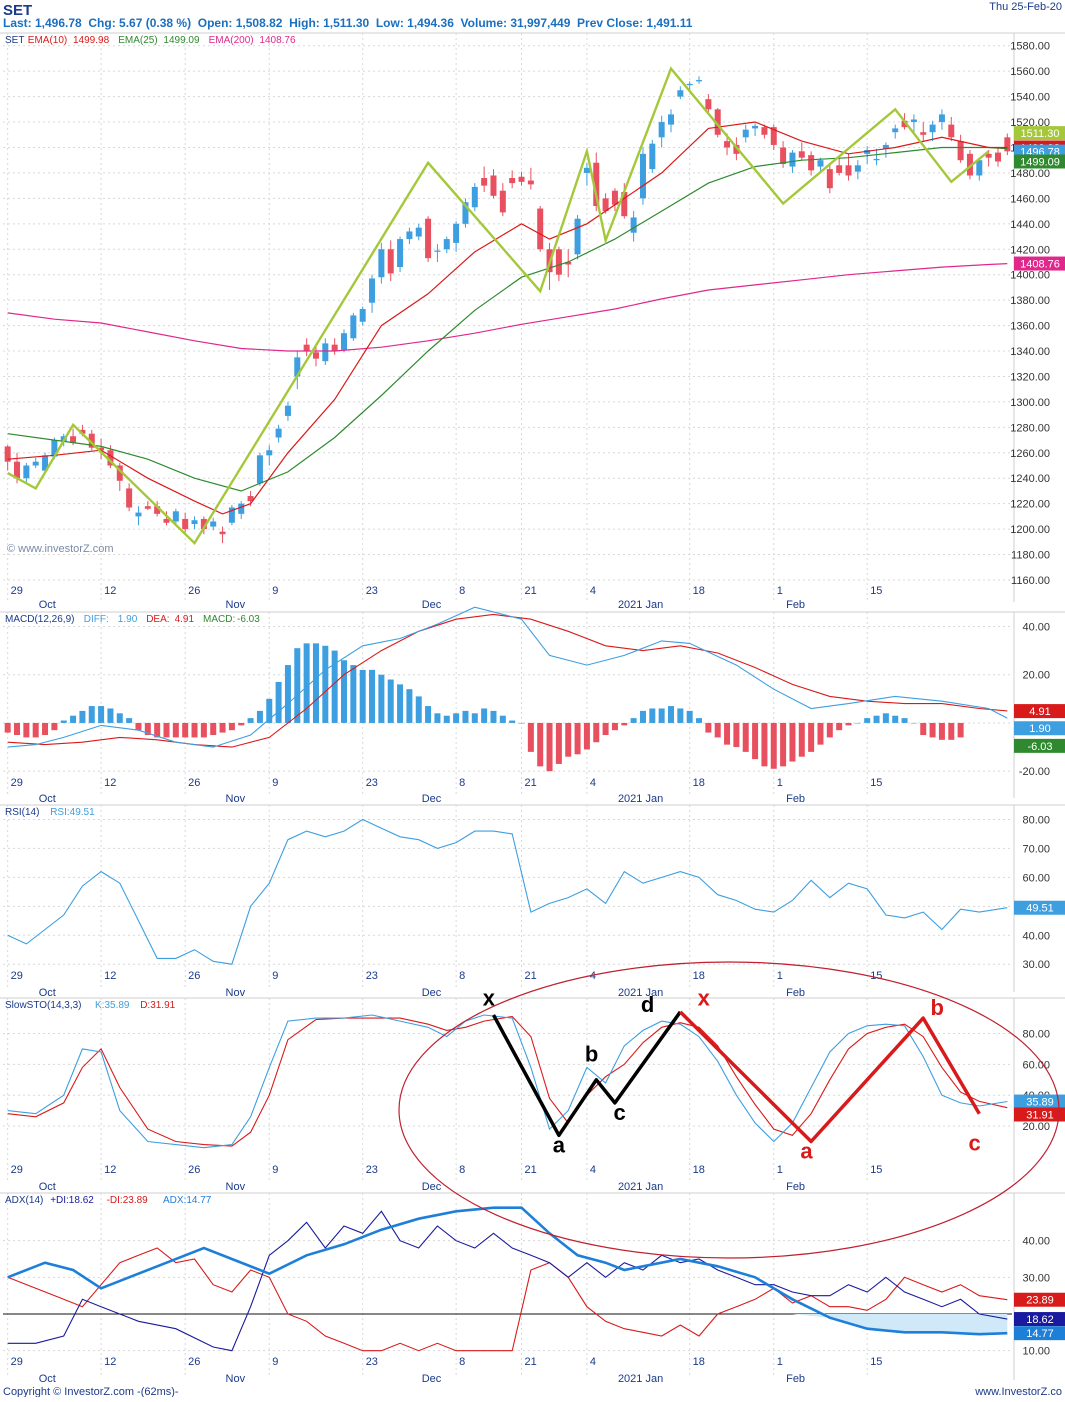 This screenshot has width=1065, height=1402. I want to click on x-month-label: Nov, so click(236, 993).